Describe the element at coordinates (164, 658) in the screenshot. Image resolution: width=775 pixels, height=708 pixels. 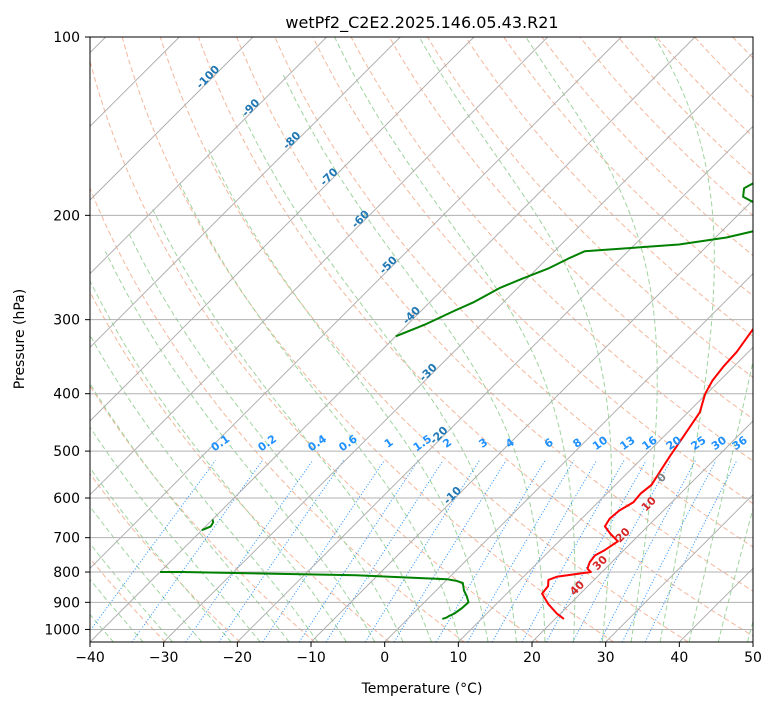
I see `x-tick-label: −30` at that location.